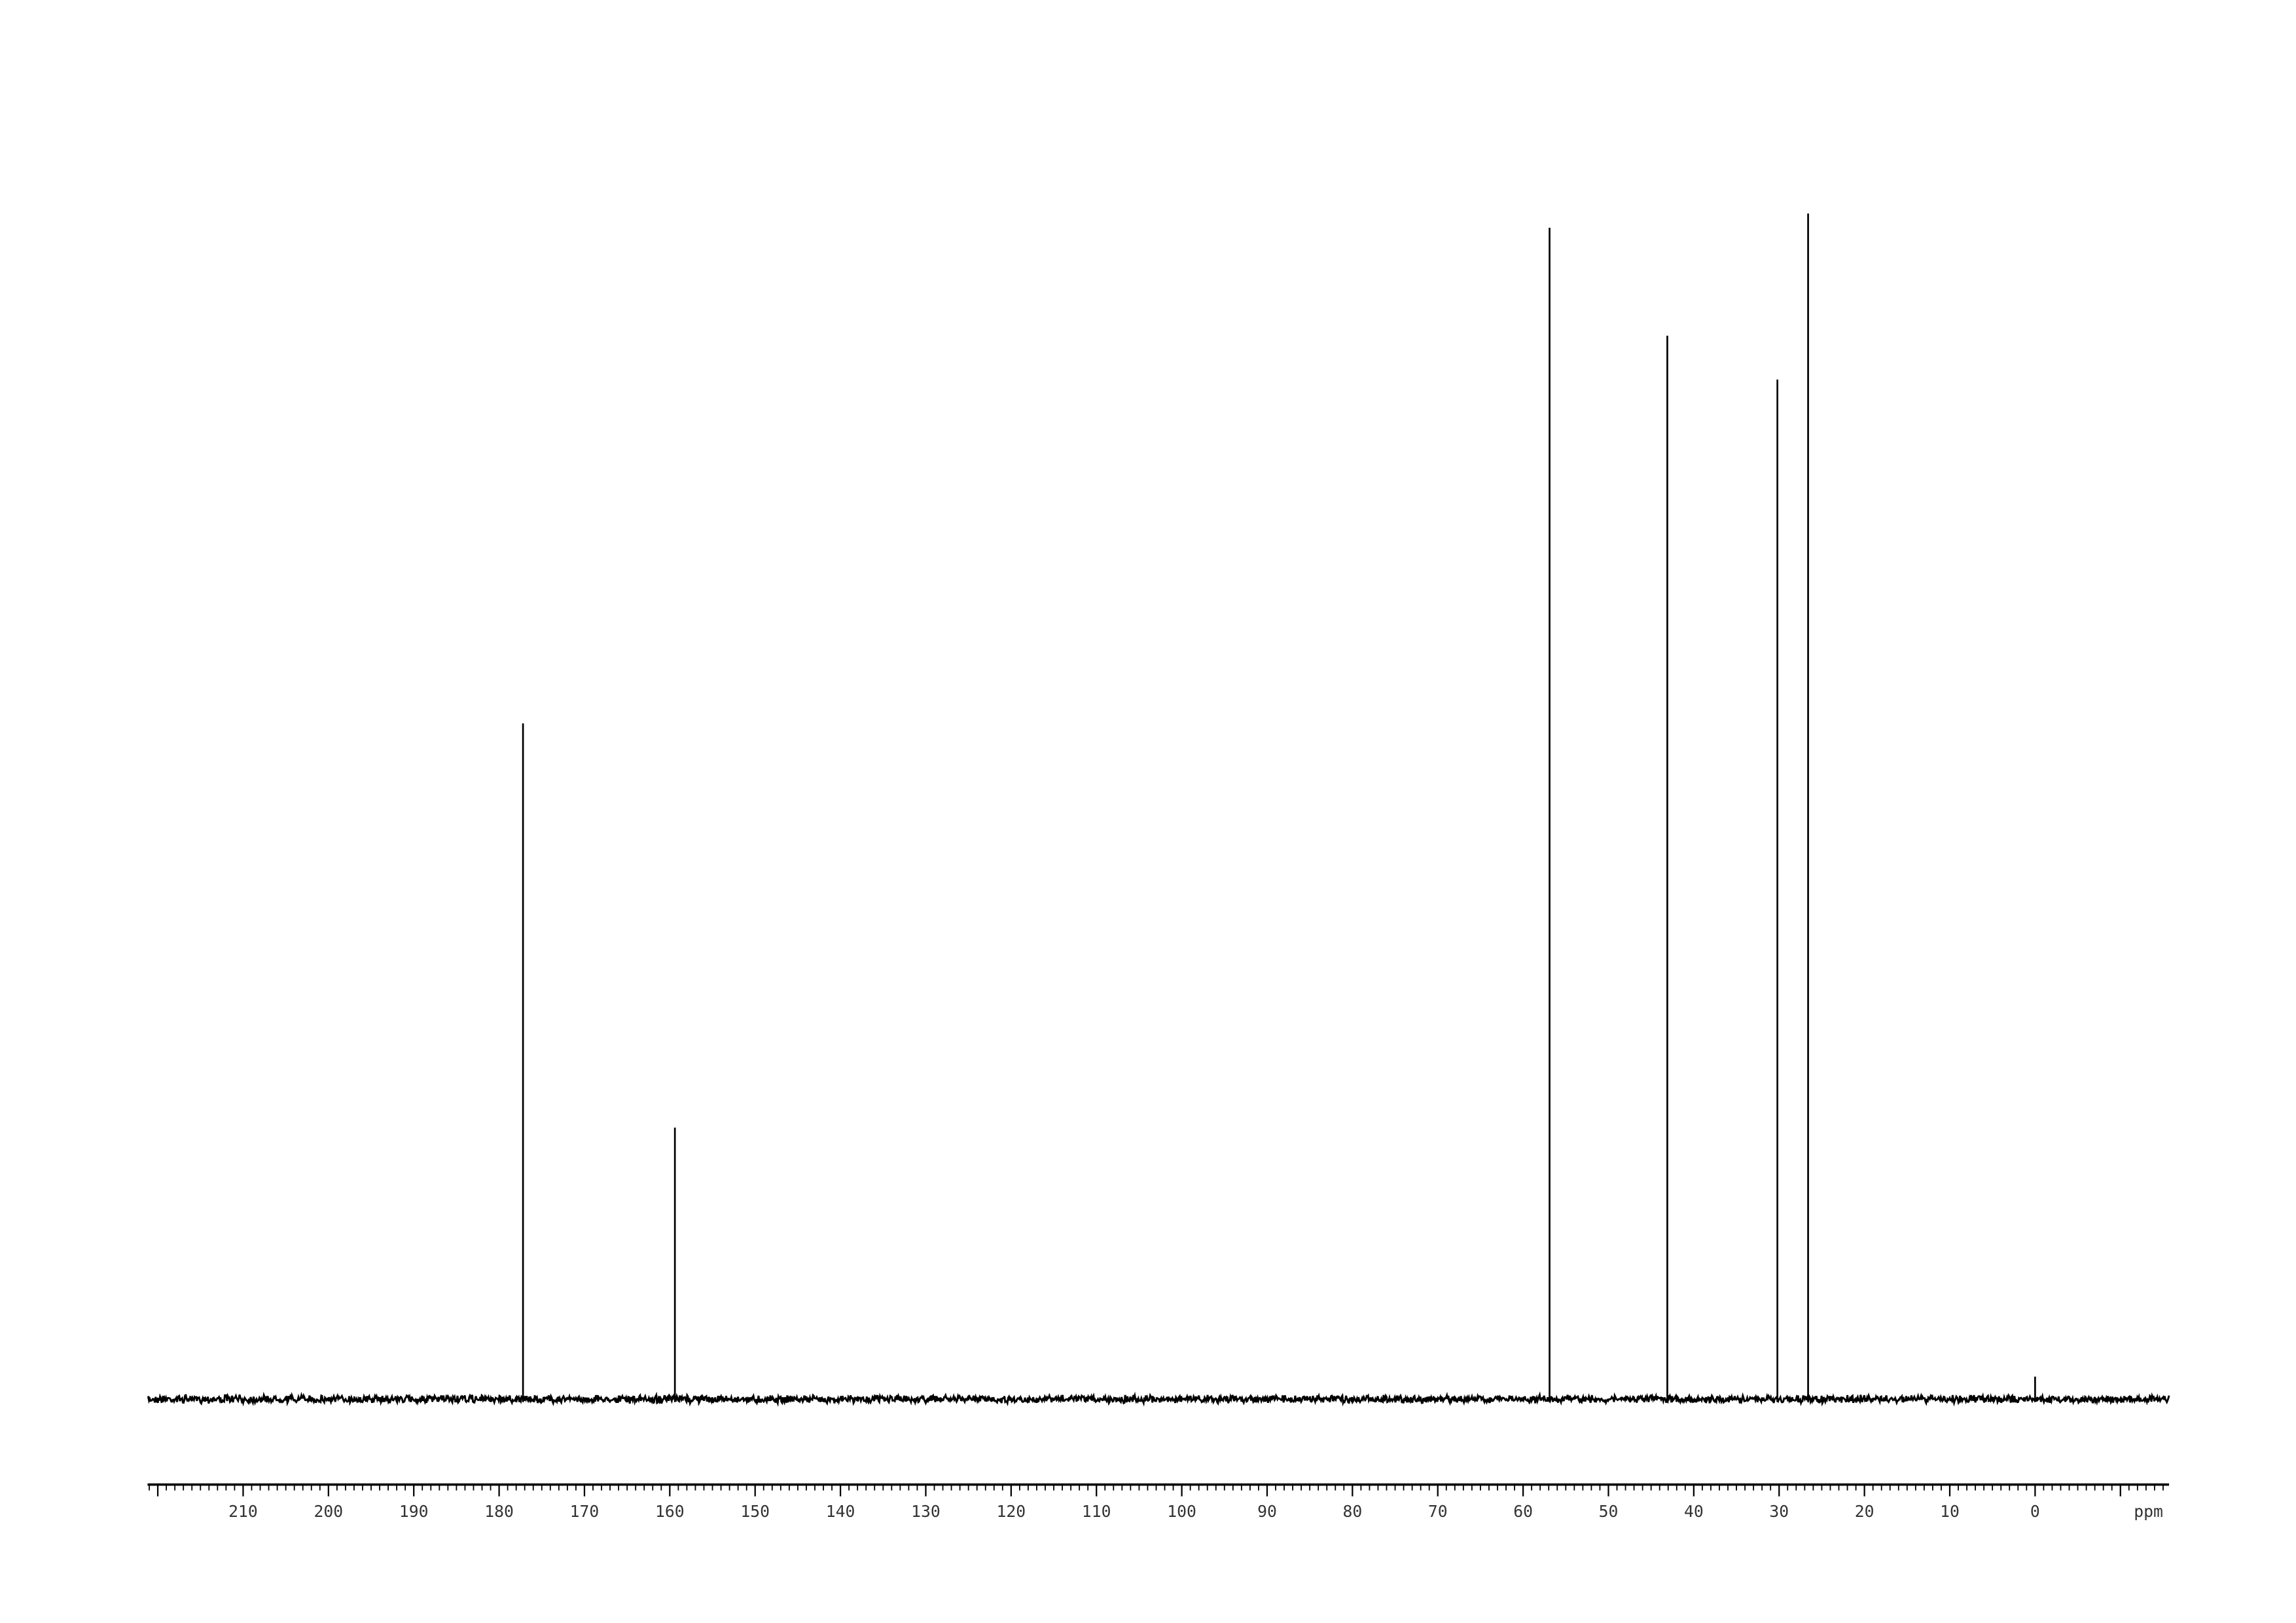 The image size is (2296, 1623). Describe the element at coordinates (243, 1511) in the screenshot. I see `tick-label-210: 210` at that location.